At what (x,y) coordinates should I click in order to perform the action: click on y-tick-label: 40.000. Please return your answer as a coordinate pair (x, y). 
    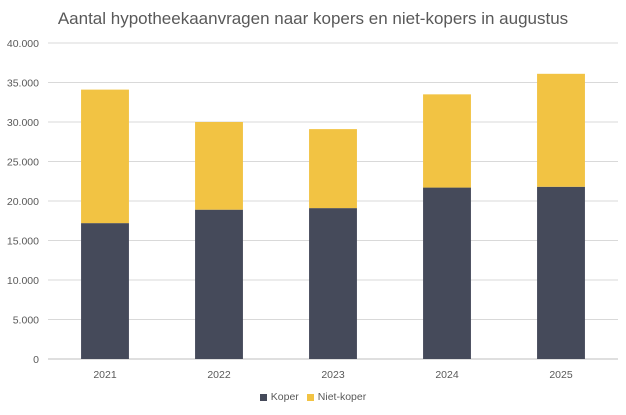
    Looking at the image, I should click on (23, 44).